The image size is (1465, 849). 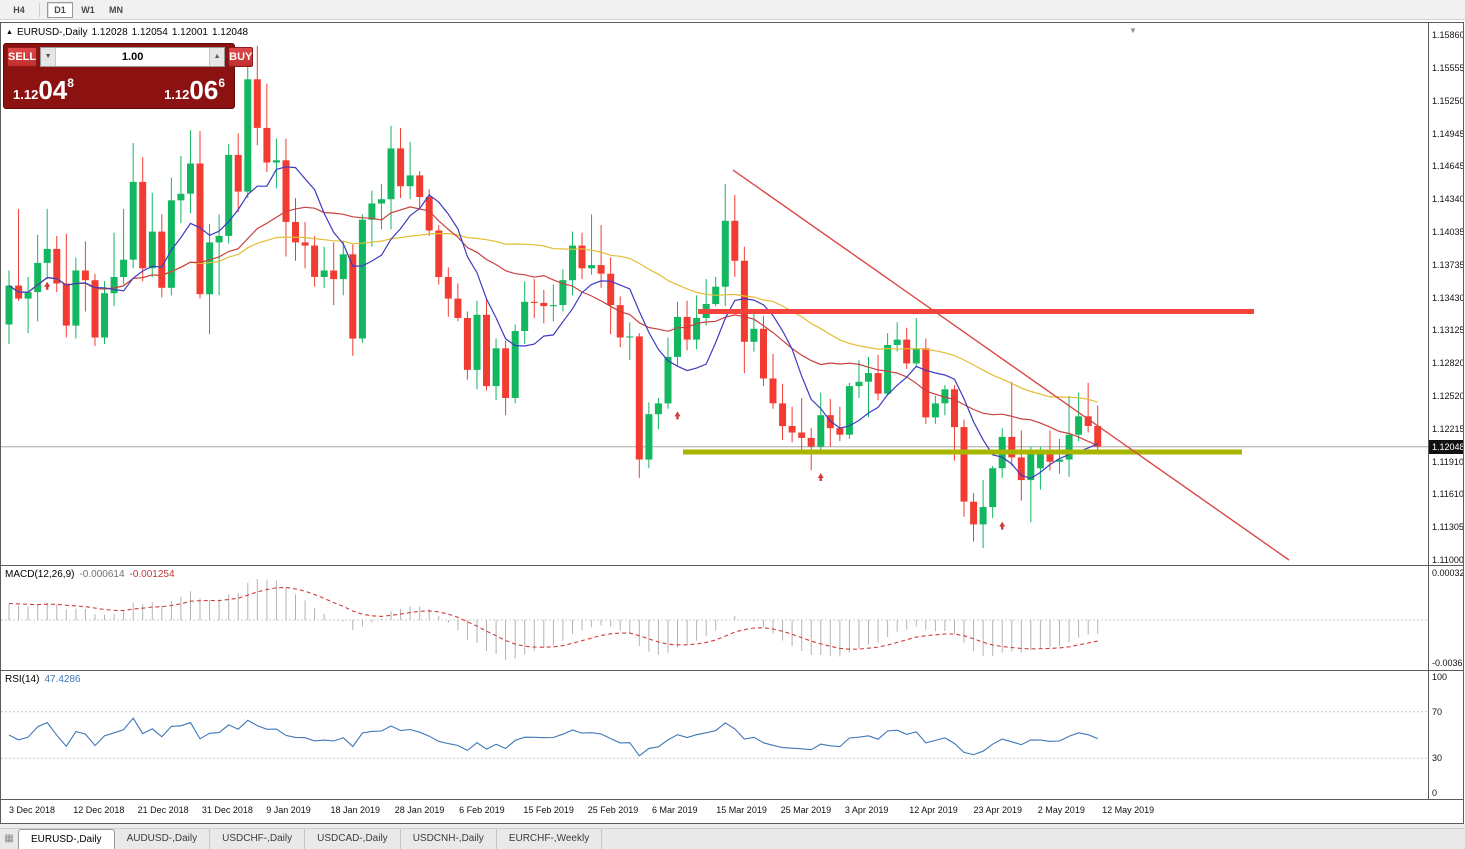 I want to click on price-axis-label: 1.12820, so click(x=1448, y=363).